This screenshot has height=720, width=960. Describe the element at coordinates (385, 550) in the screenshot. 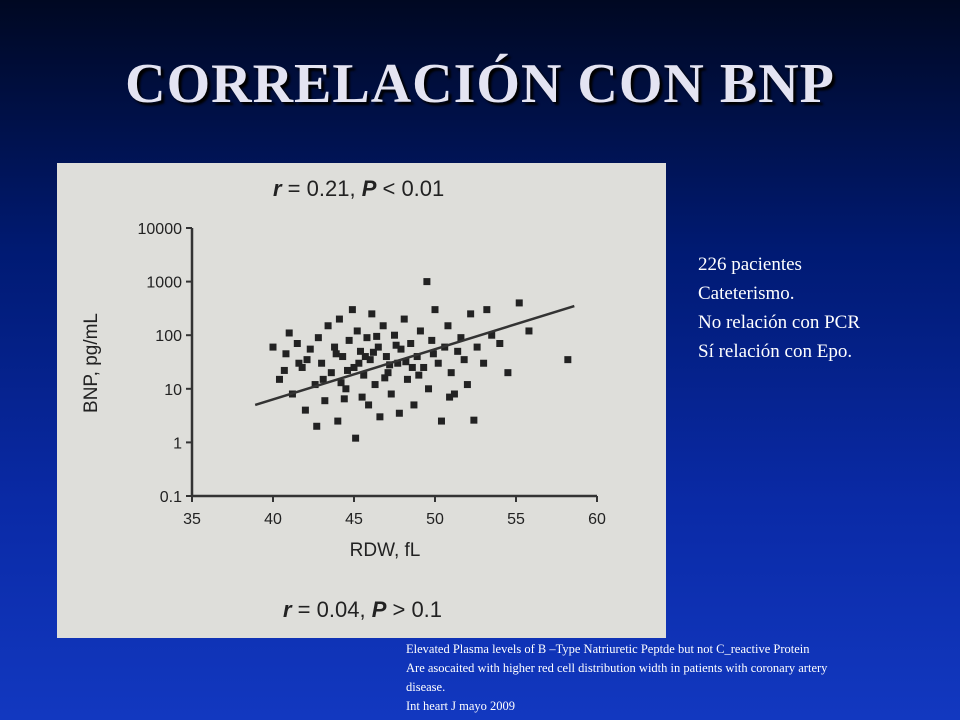

I see `x-axis-label: RDW, fL` at that location.